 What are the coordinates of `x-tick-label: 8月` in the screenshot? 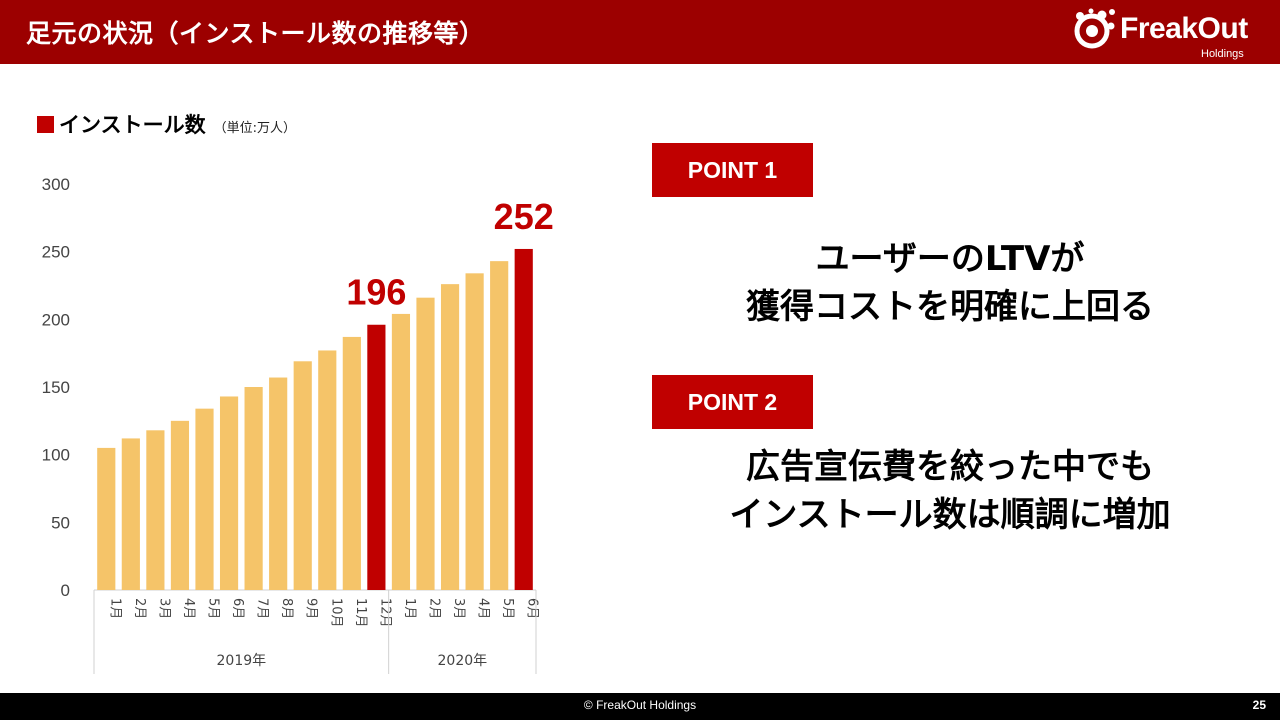 It's located at (286, 608).